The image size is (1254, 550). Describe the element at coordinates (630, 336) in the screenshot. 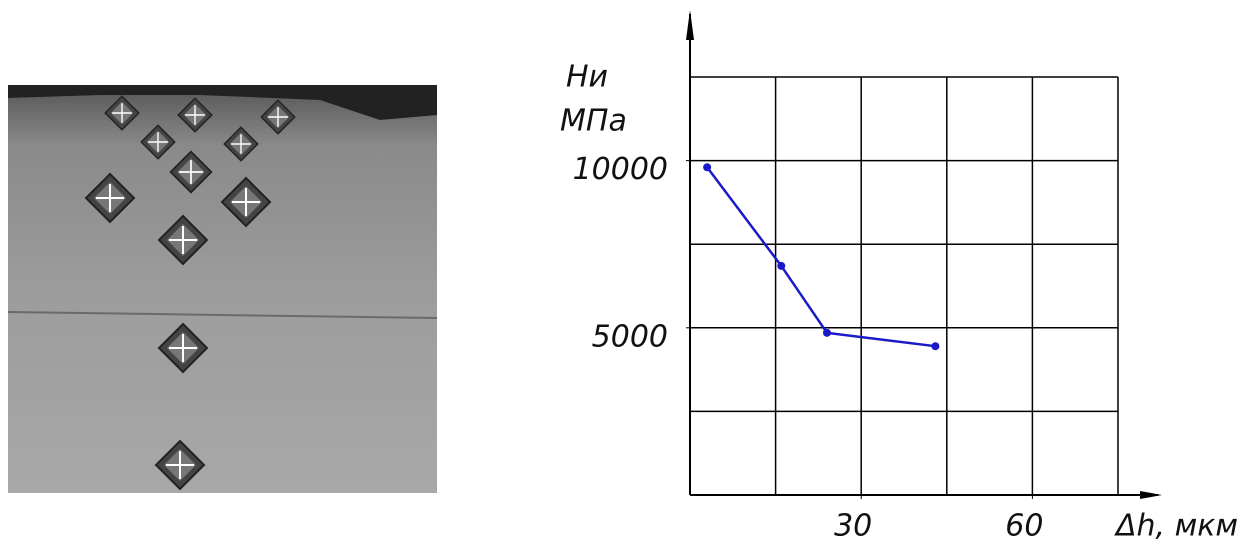

I see `y-tick-label: 5000` at that location.